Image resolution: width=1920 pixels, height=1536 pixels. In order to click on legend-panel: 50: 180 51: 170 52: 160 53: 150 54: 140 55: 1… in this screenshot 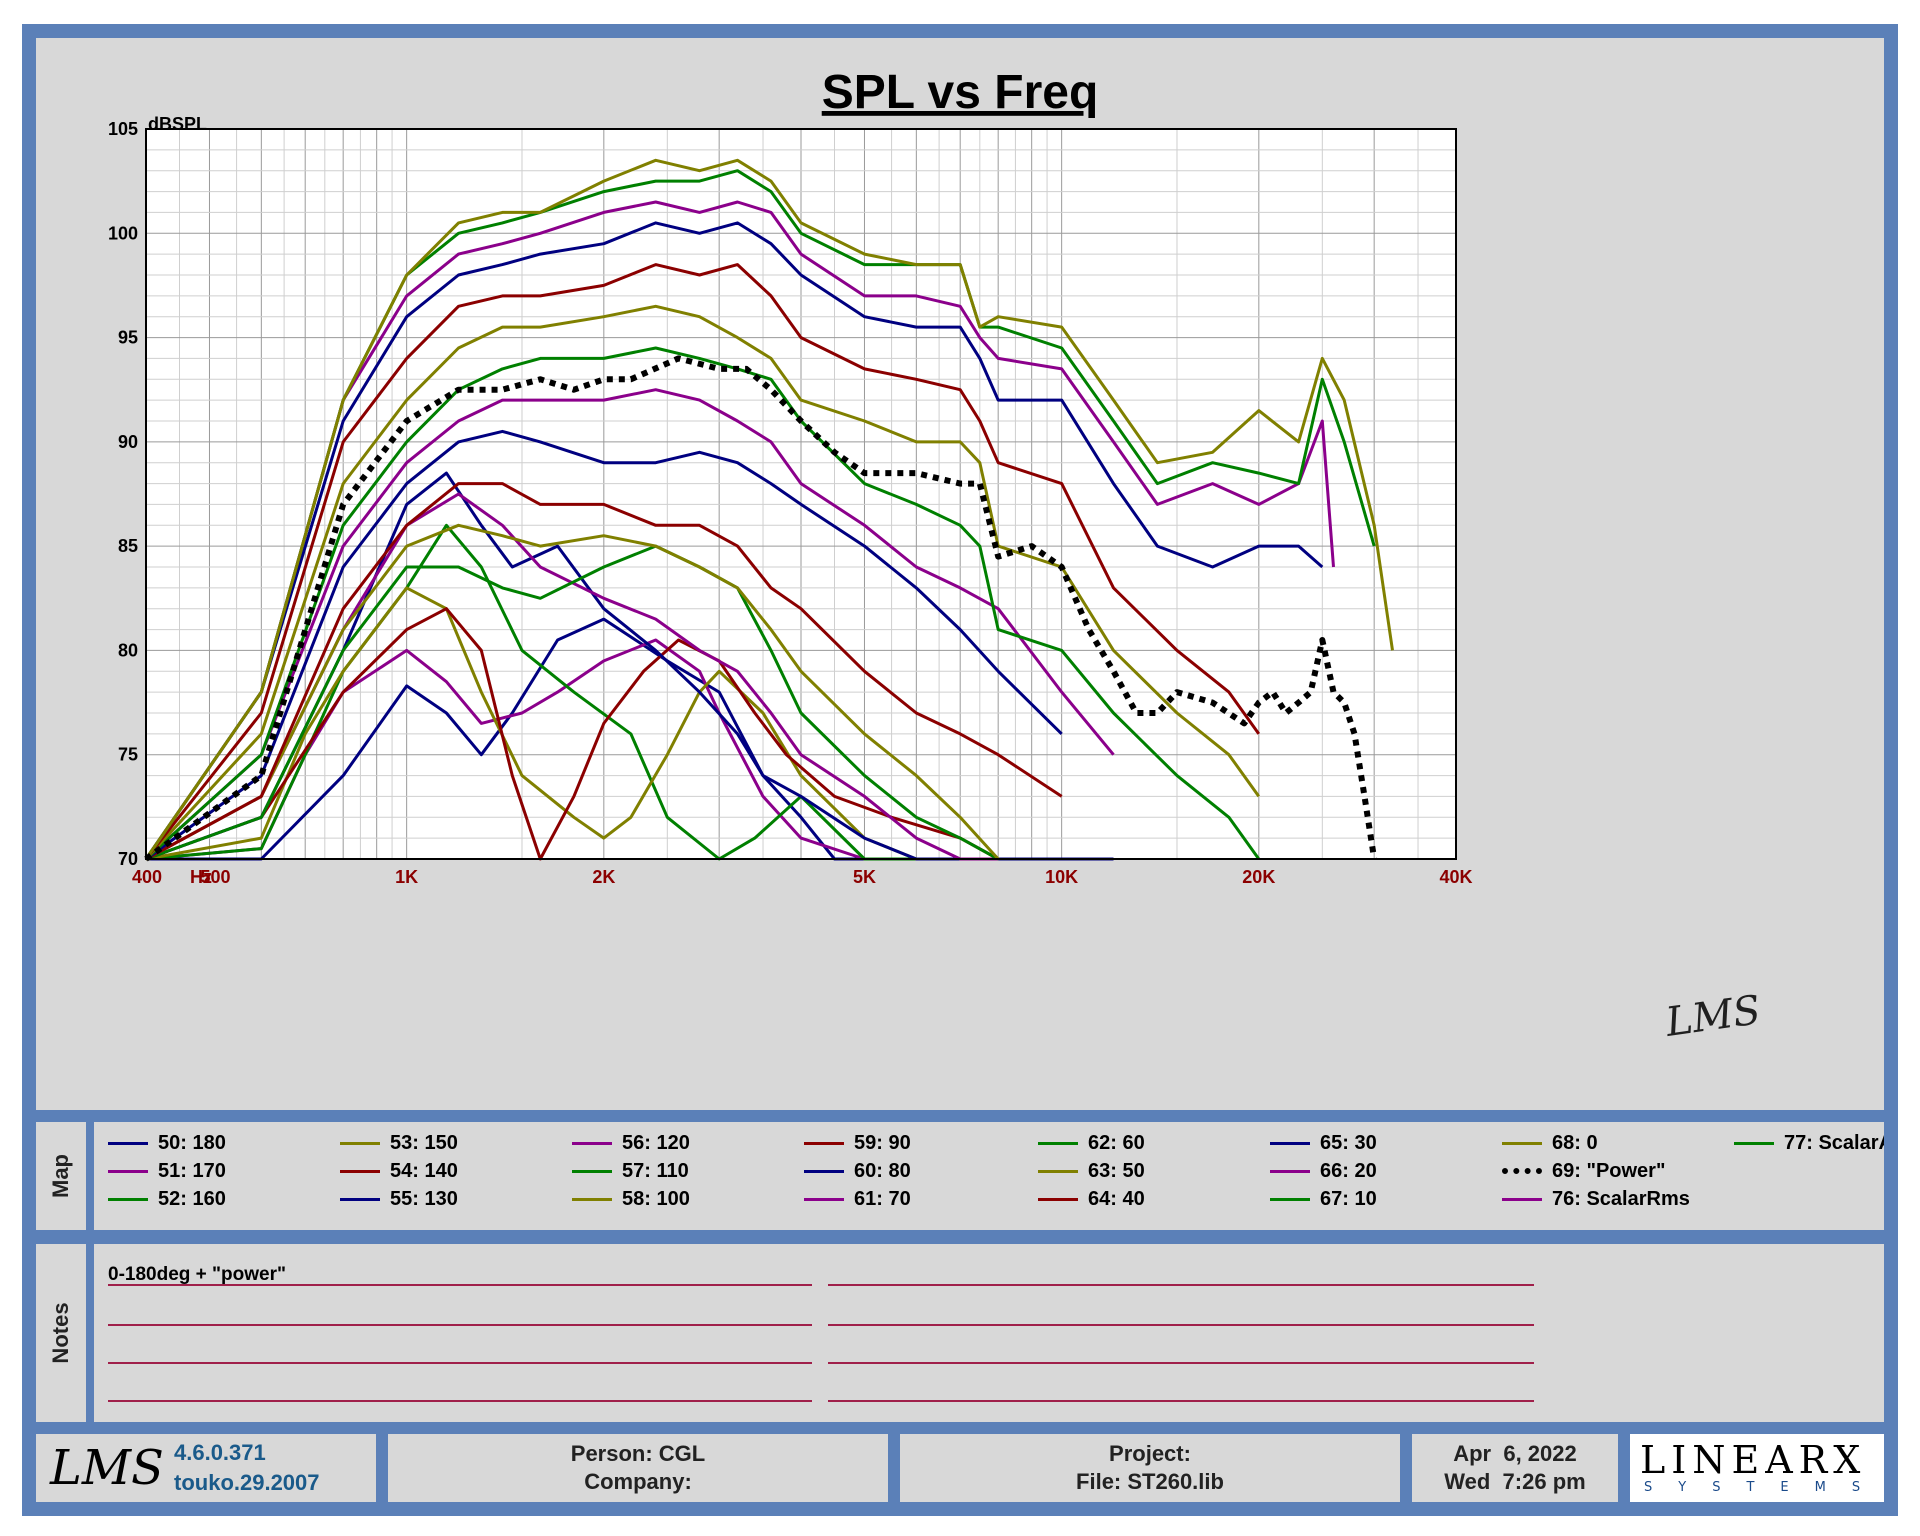, I will do `click(989, 1176)`.